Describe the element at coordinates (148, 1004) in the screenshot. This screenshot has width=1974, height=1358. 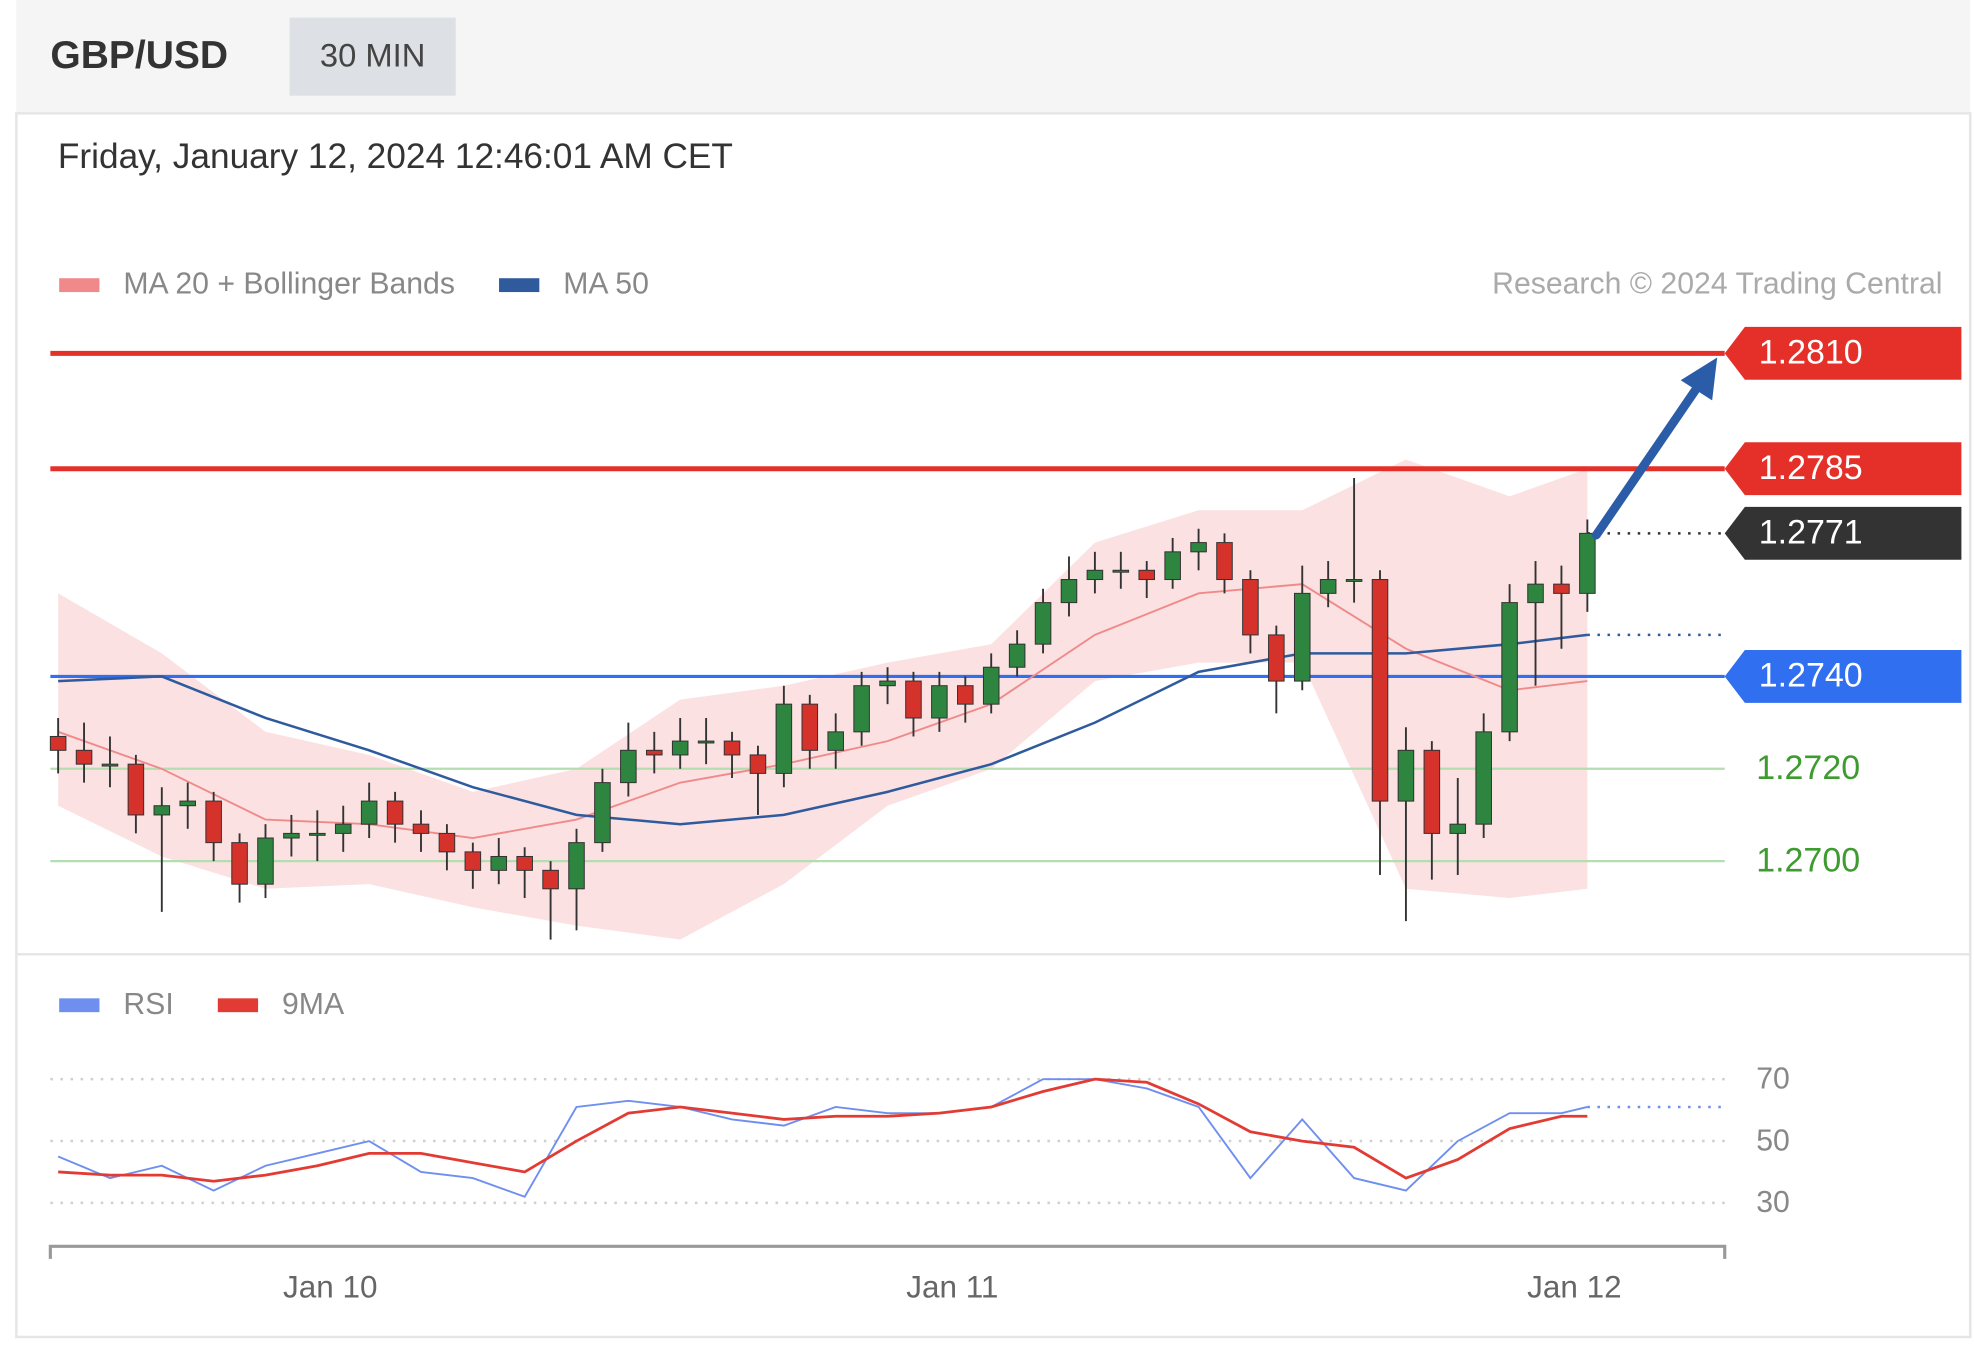
I see `legend-label: RSI` at that location.